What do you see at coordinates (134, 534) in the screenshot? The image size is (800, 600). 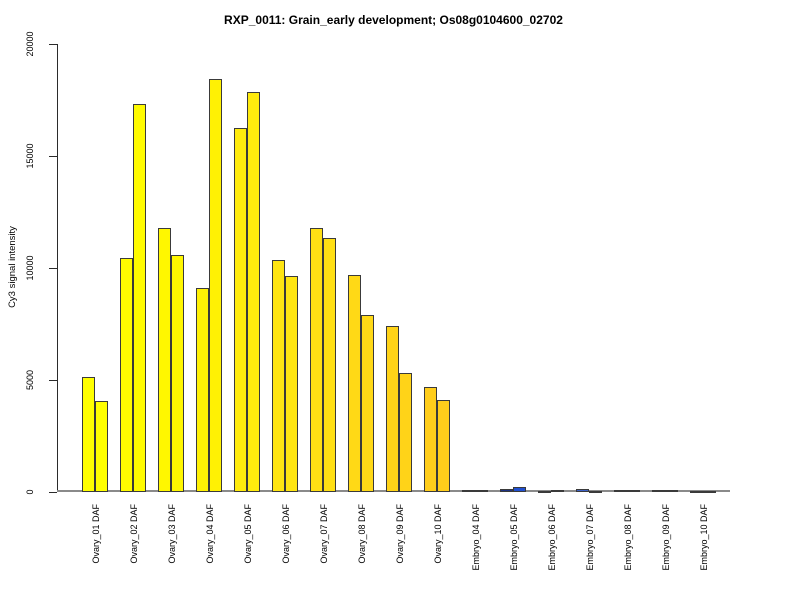 I see `x-tick-label-text: Ovary_02 DAF` at bounding box center [134, 534].